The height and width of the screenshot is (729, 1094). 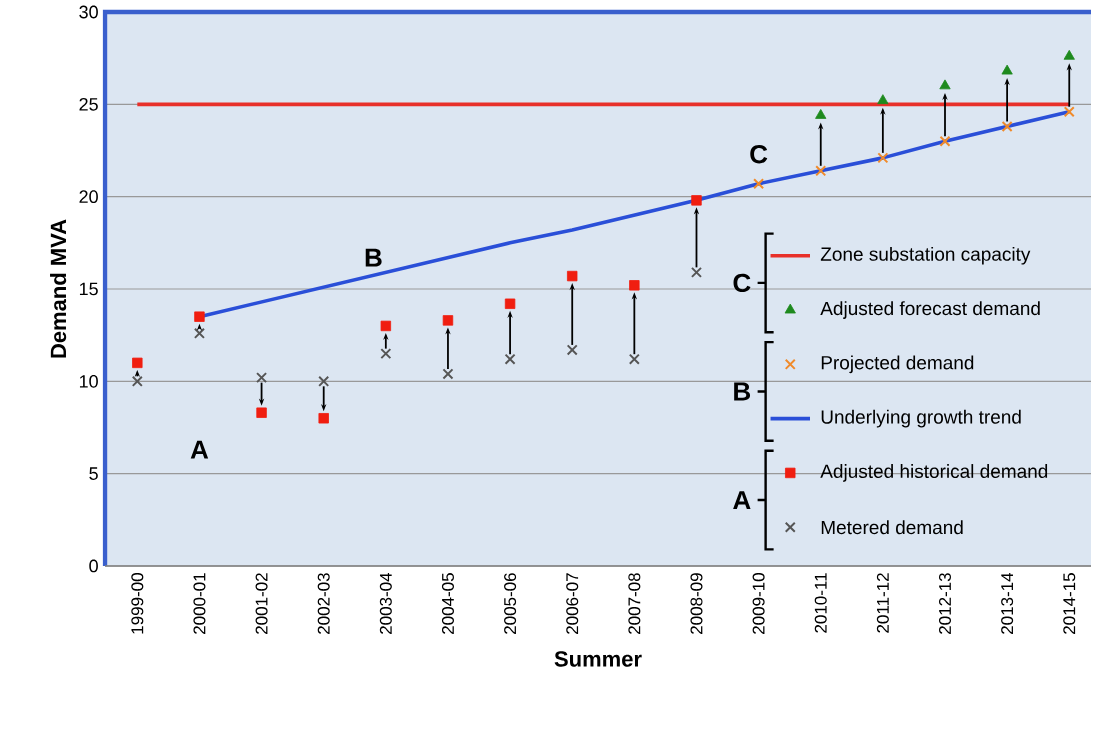 What do you see at coordinates (882, 603) in the screenshot?
I see `x-tick-label: 2011-12` at bounding box center [882, 603].